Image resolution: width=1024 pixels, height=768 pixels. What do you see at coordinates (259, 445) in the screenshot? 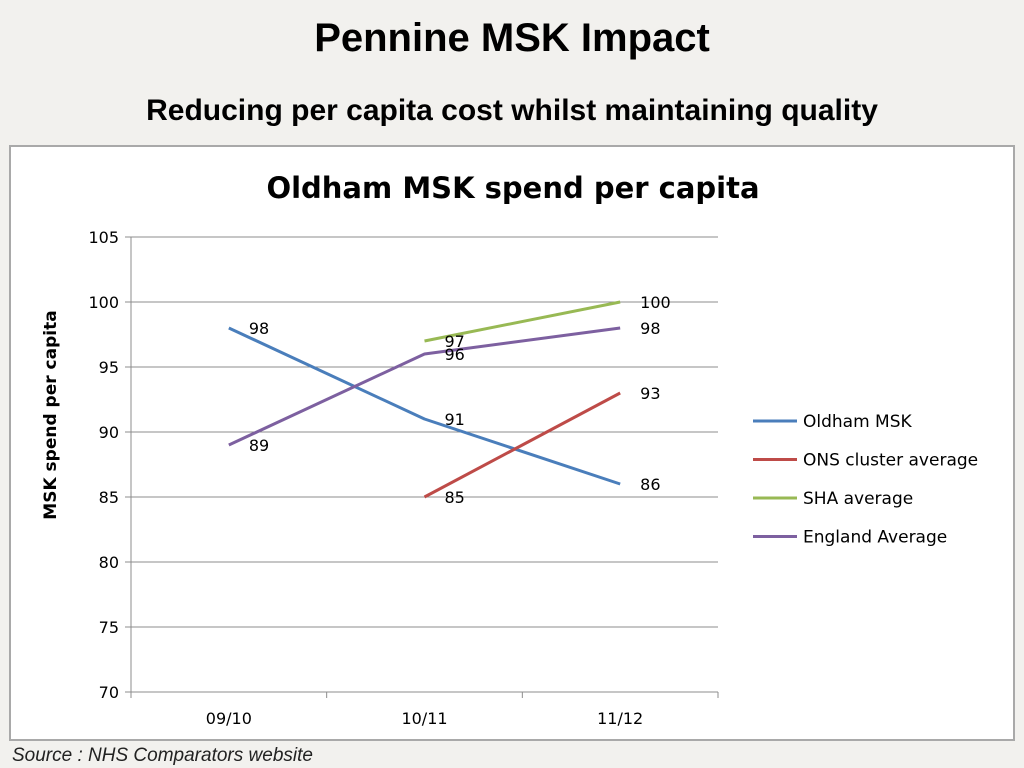
I see `data-label: 89` at bounding box center [259, 445].